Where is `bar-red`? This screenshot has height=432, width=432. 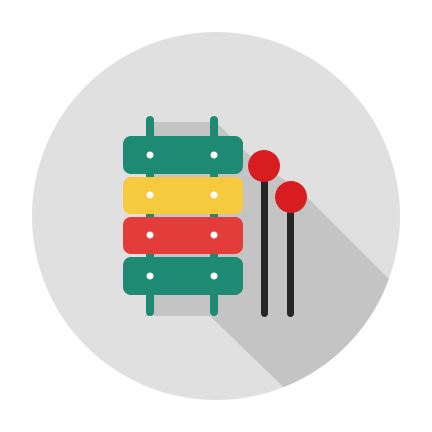
bar-red is located at coordinates (183, 235).